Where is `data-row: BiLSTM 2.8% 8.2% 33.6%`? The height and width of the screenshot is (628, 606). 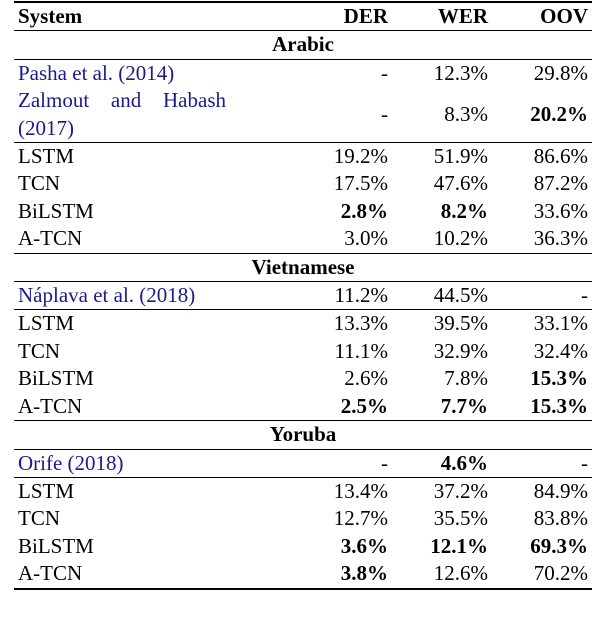 data-row: BiLSTM 2.8% 8.2% 33.6% is located at coordinates (303, 211).